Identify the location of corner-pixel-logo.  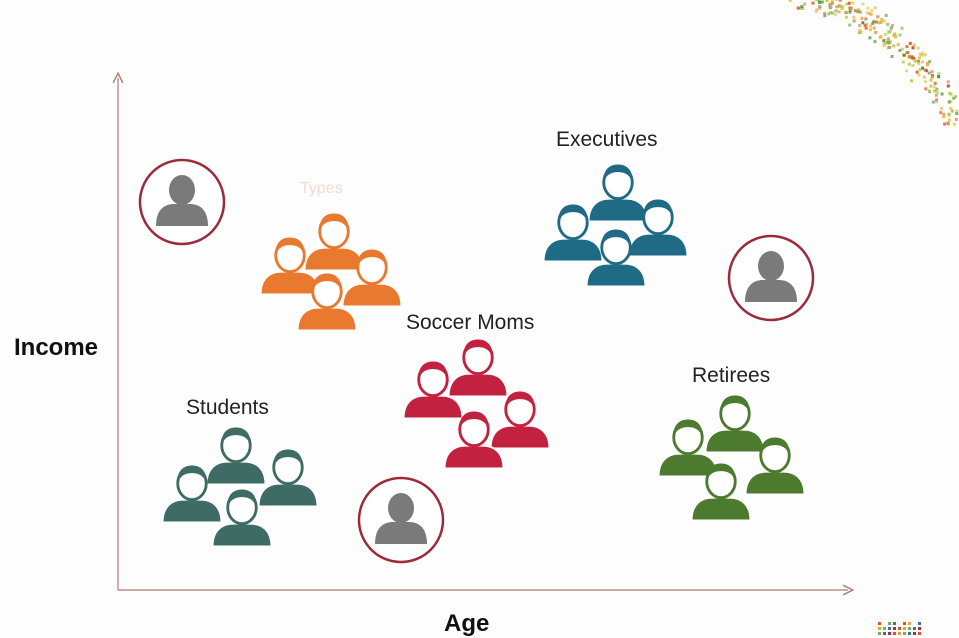
(899, 628).